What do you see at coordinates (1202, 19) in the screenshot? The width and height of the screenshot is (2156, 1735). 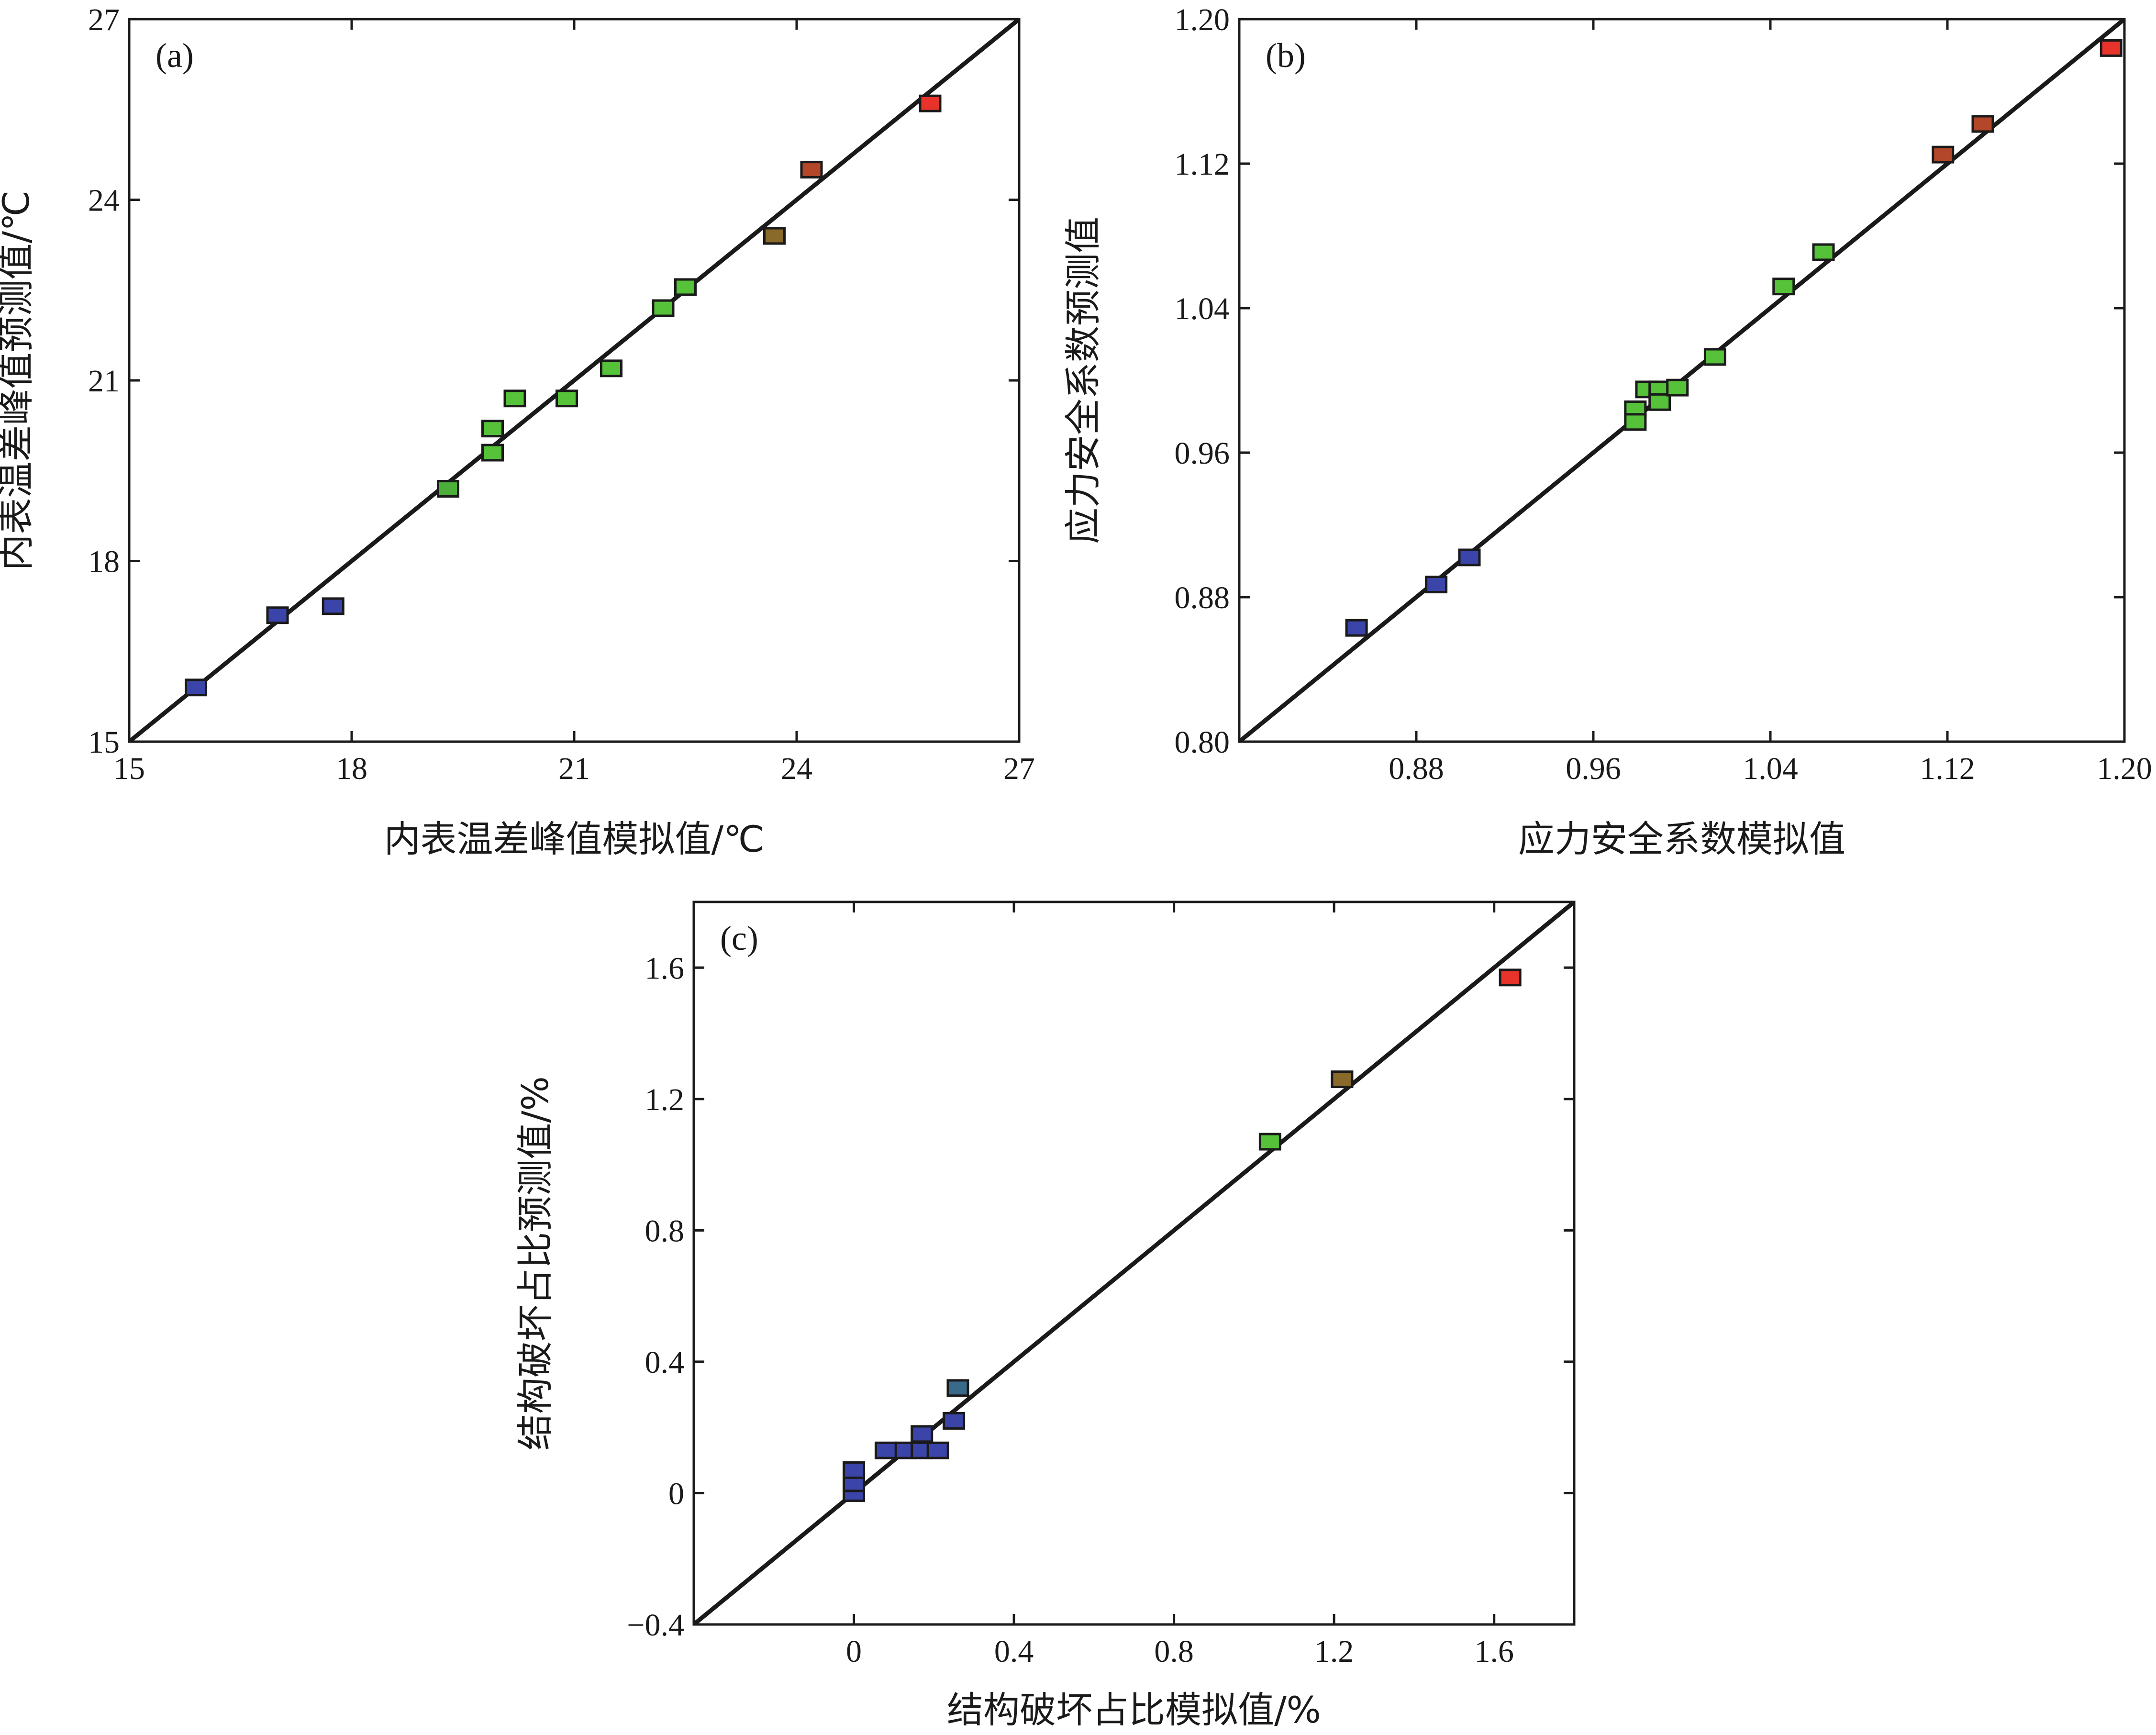 I see `y-tick-label: 1.20` at bounding box center [1202, 19].